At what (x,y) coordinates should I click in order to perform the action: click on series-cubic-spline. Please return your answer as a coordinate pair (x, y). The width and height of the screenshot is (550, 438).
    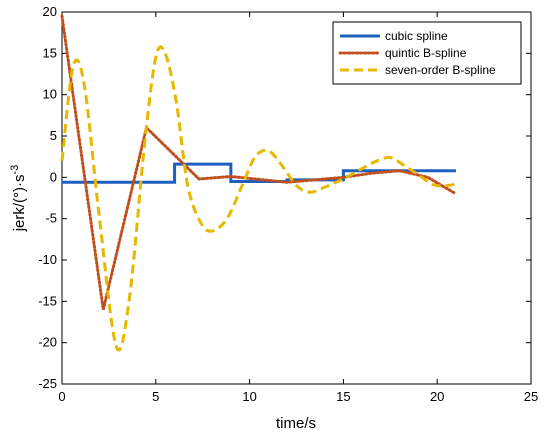
    Looking at the image, I should click on (259, 173).